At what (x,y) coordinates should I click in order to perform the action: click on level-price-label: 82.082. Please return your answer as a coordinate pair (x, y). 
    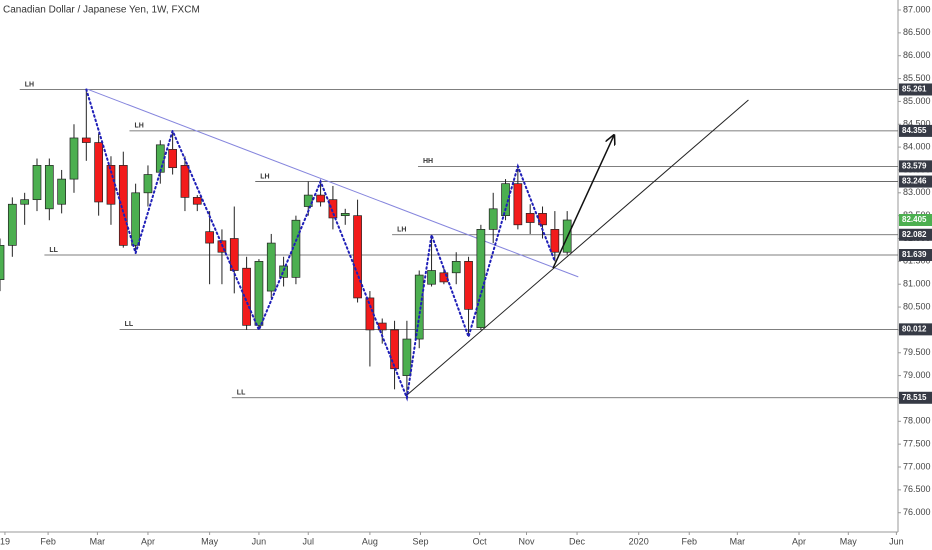
    Looking at the image, I should click on (914, 234).